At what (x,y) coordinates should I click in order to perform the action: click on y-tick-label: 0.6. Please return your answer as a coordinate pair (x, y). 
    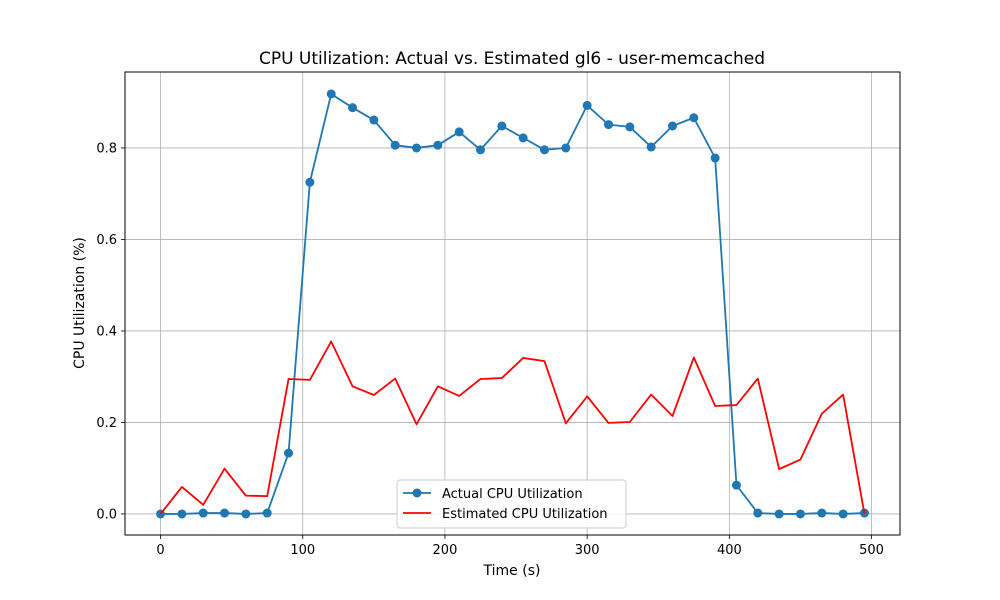
    Looking at the image, I should click on (106, 240).